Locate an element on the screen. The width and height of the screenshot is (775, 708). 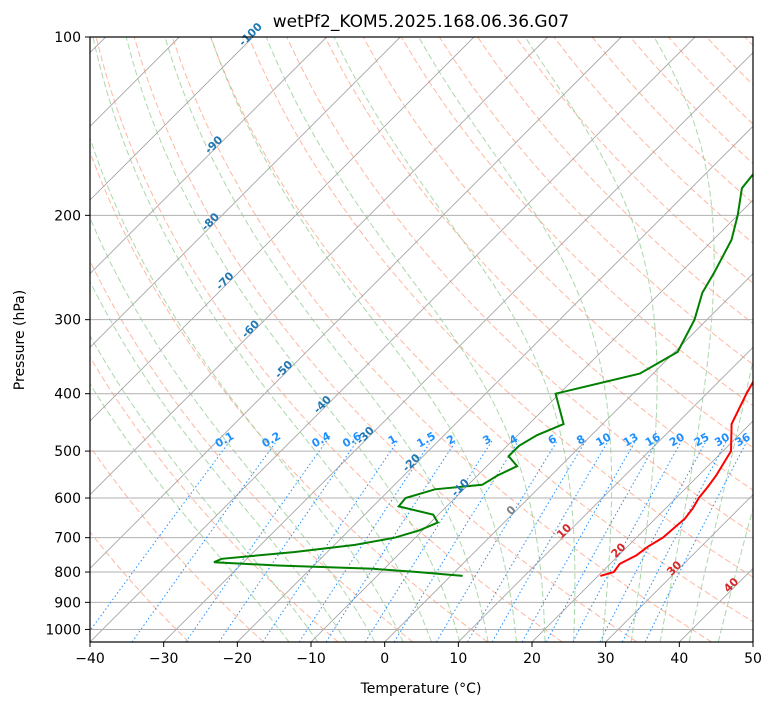
x-tick-label: 50 is located at coordinates (753, 659).